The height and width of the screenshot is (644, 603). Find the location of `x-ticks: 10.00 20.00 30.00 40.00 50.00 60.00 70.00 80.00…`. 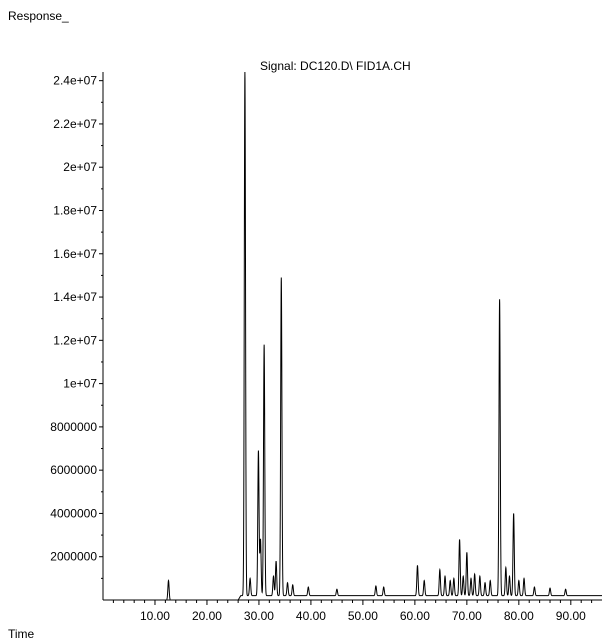

x-ticks: 10.00 20.00 30.00 40.00 50.00 60.00 70.00 80.00… is located at coordinates (352, 611).